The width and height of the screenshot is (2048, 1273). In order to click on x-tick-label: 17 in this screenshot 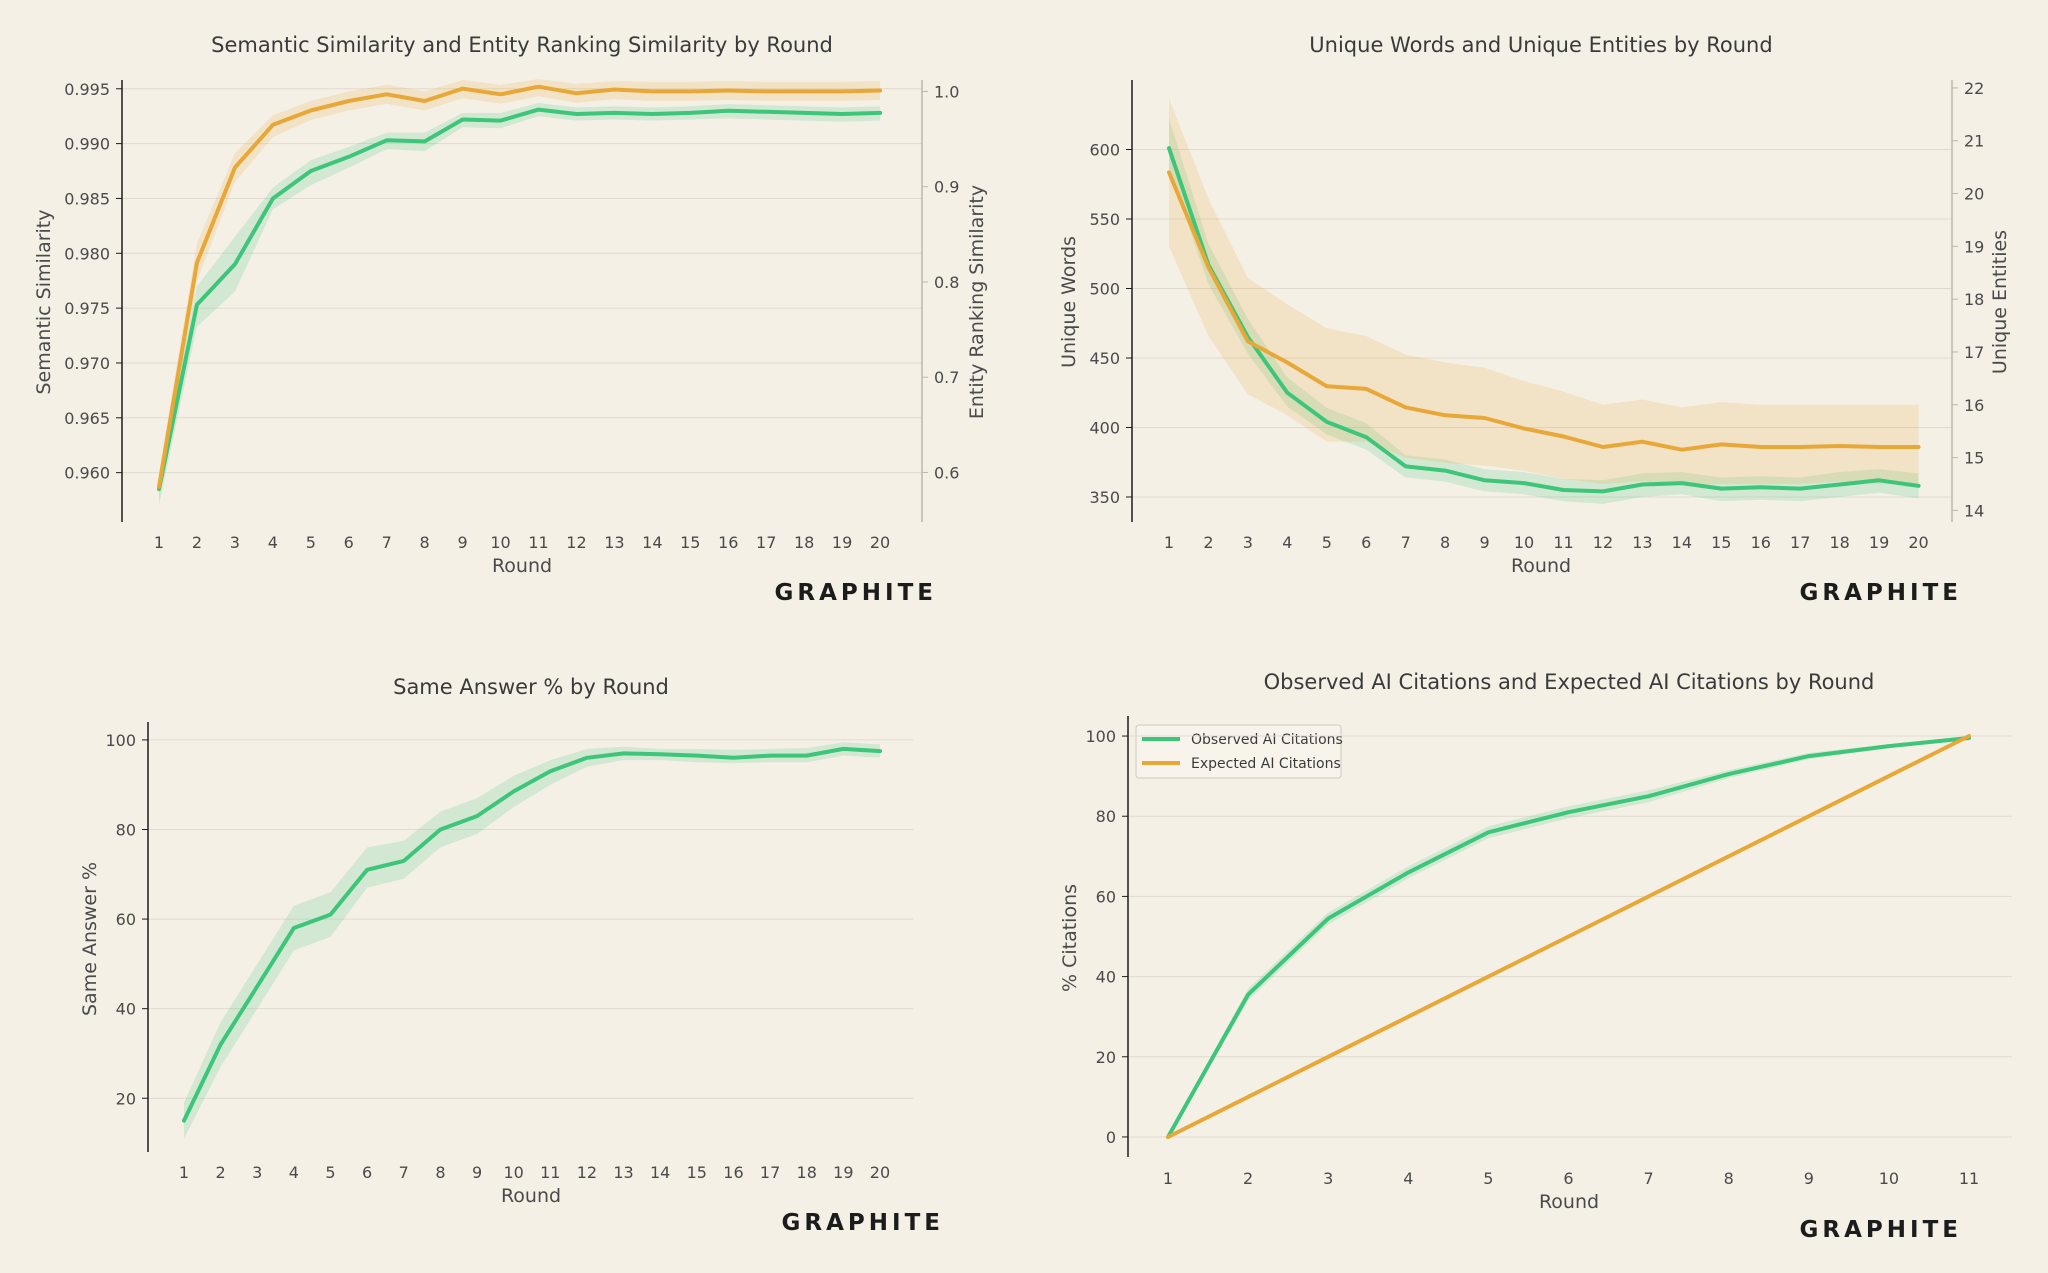, I will do `click(1800, 542)`.